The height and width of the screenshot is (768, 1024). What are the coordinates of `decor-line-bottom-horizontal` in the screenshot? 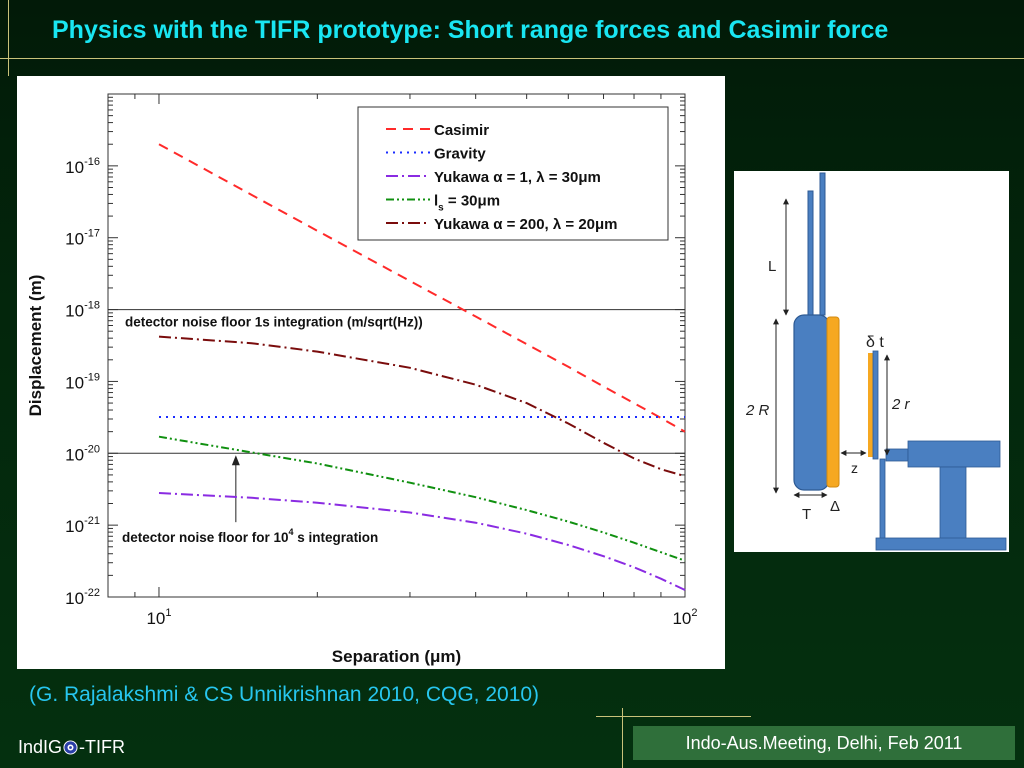 It's located at (673, 716).